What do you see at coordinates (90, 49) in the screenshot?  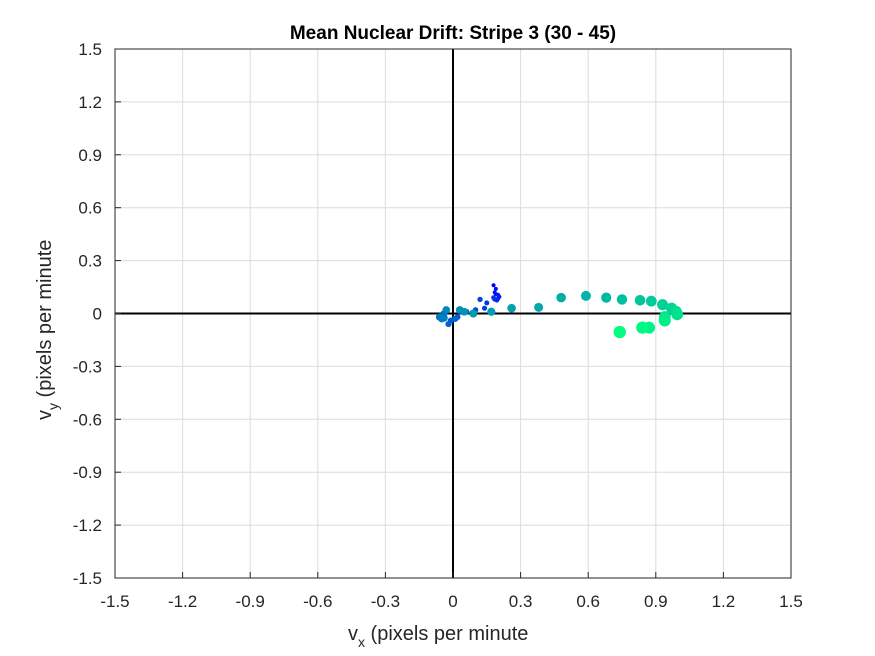 I see `y-tick-label: 1.5` at bounding box center [90, 49].